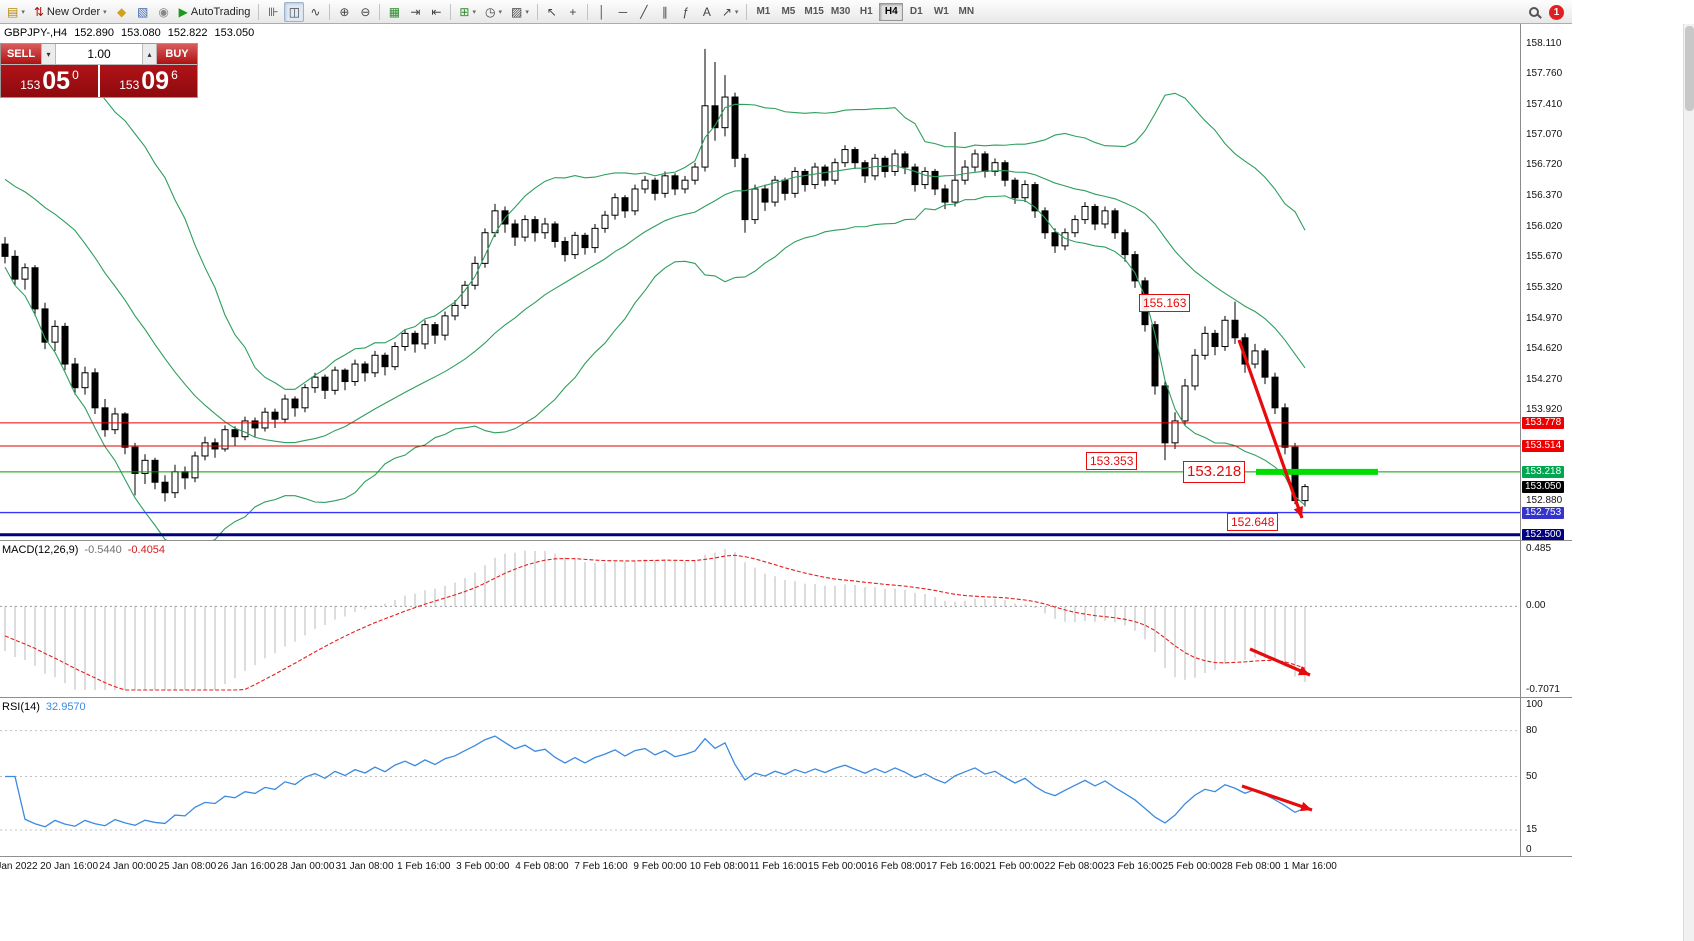 Image resolution: width=1694 pixels, height=941 pixels. What do you see at coordinates (1539, 548) in the screenshot?
I see `macd-axis-label: 0.485` at bounding box center [1539, 548].